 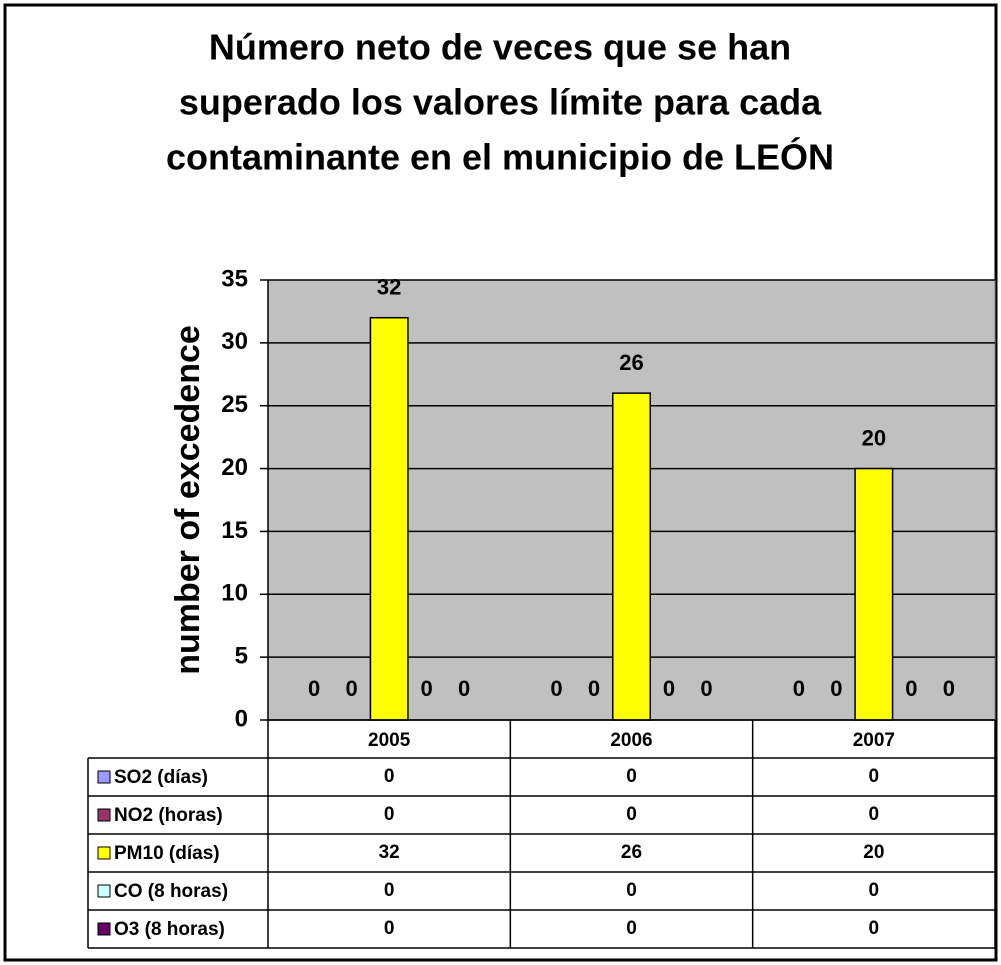 I want to click on y-tick-label: 10, so click(x=234, y=593).